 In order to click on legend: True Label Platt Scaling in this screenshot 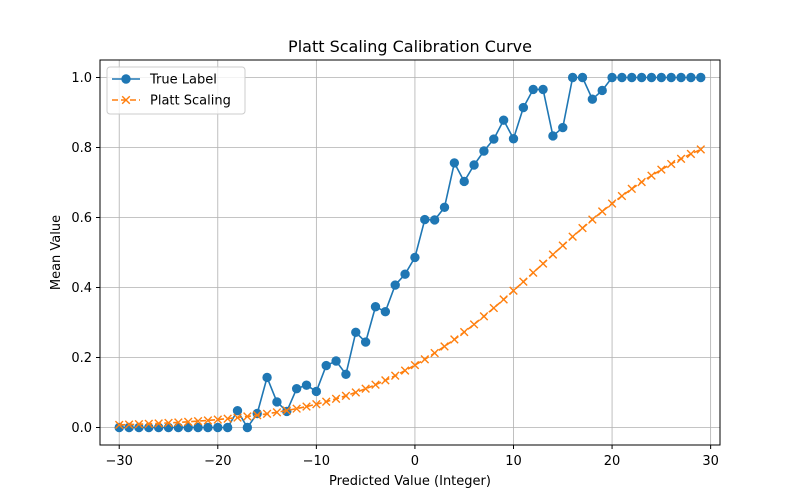, I will do `click(176, 90)`.